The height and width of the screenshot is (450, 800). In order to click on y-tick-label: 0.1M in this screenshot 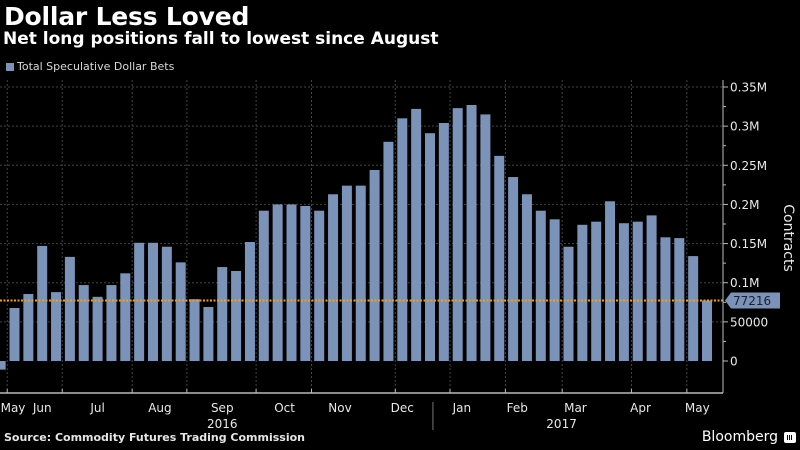, I will do `click(744, 283)`.